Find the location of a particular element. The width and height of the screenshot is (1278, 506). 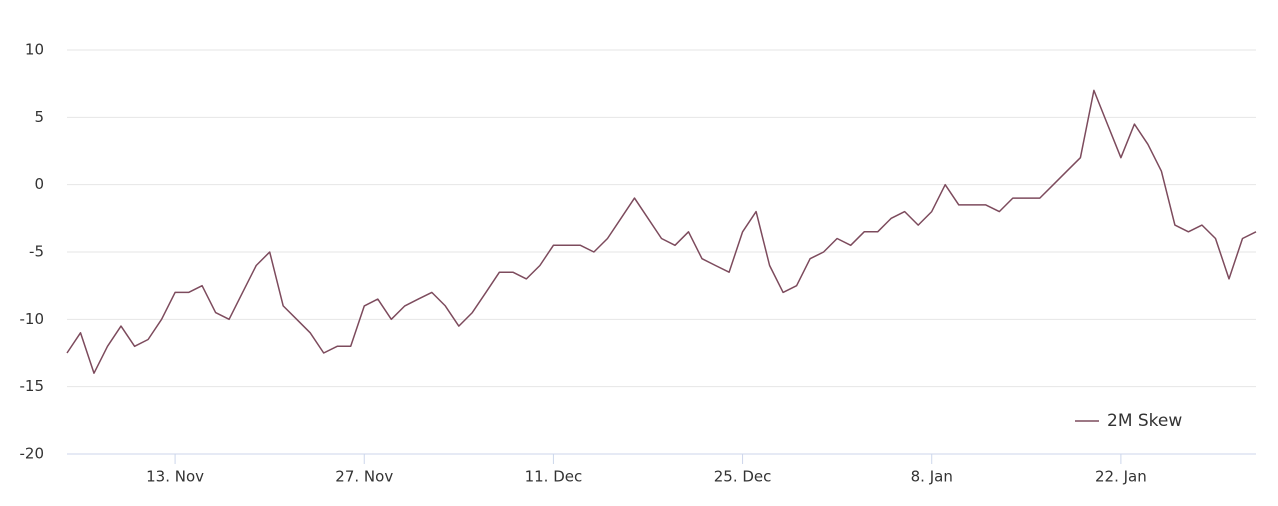

y-tick-label: 5 is located at coordinates (39, 117).